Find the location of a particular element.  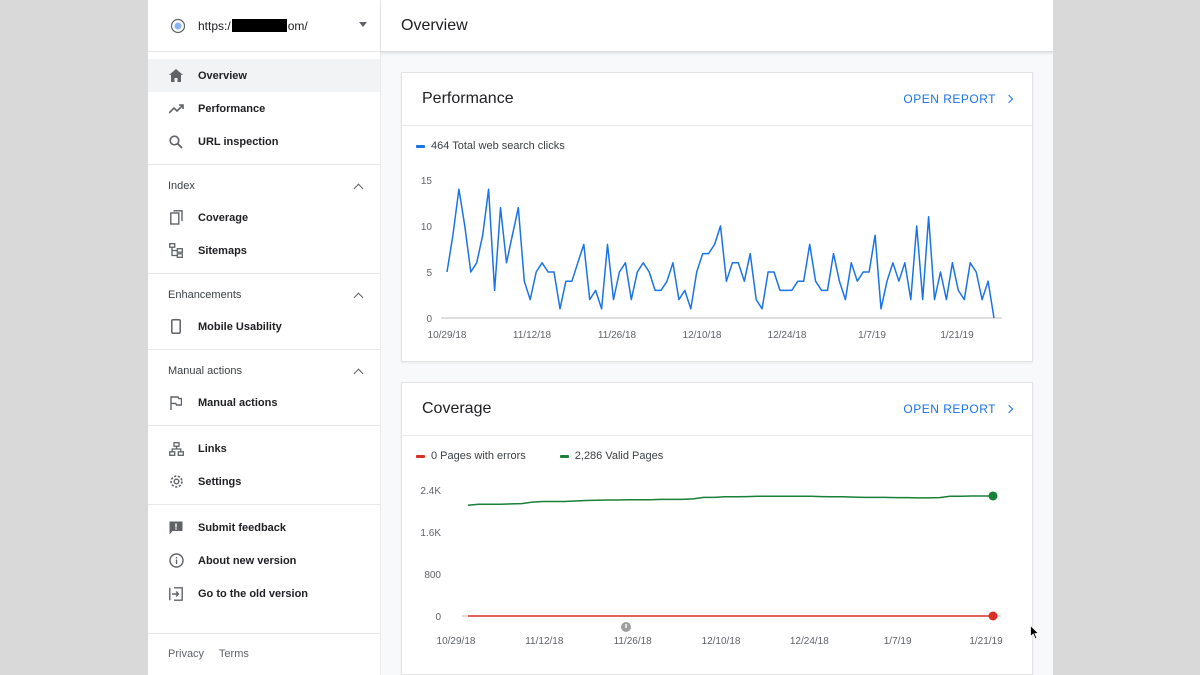

section-index-header: Index is located at coordinates (264, 186).